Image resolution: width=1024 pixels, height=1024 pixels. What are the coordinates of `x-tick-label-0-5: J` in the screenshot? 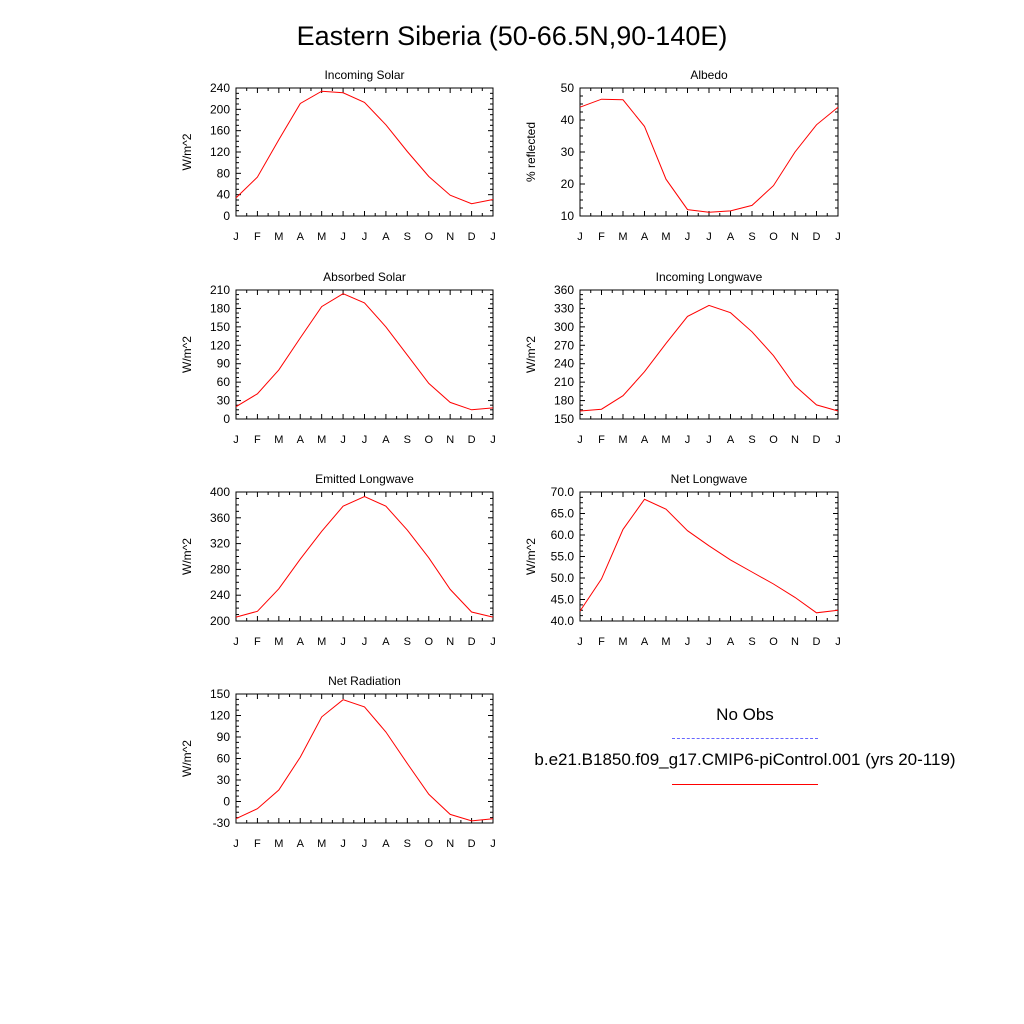 It's located at (343, 237).